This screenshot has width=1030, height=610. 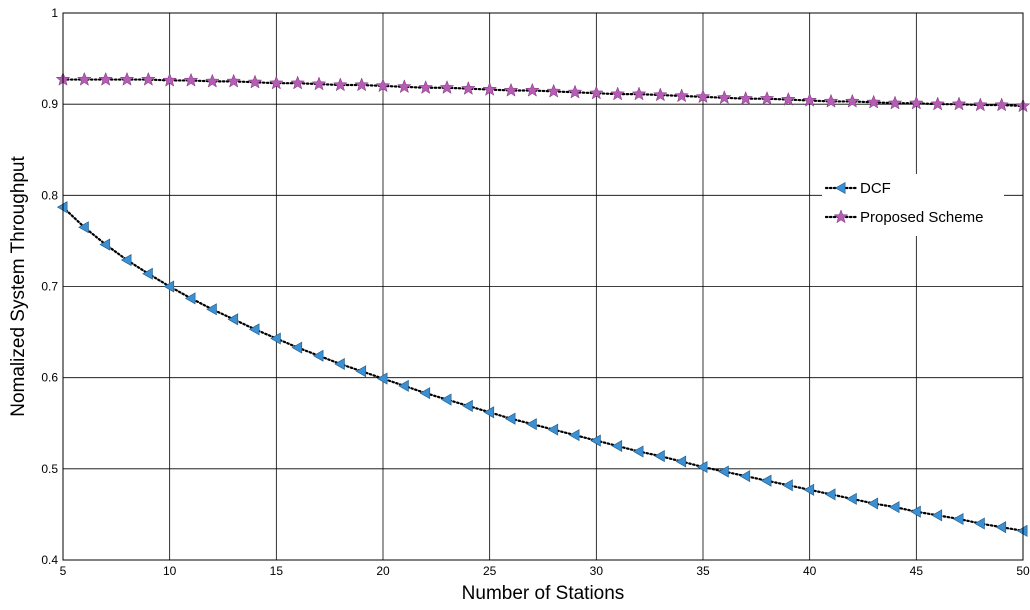 What do you see at coordinates (170, 571) in the screenshot?
I see `x-tick-label: 10` at bounding box center [170, 571].